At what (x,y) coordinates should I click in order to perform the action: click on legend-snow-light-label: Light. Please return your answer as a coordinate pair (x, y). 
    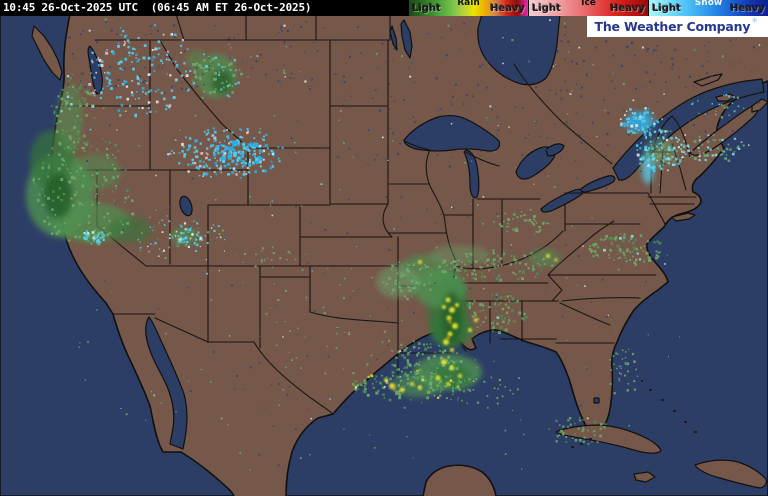
    Looking at the image, I should click on (666, 8).